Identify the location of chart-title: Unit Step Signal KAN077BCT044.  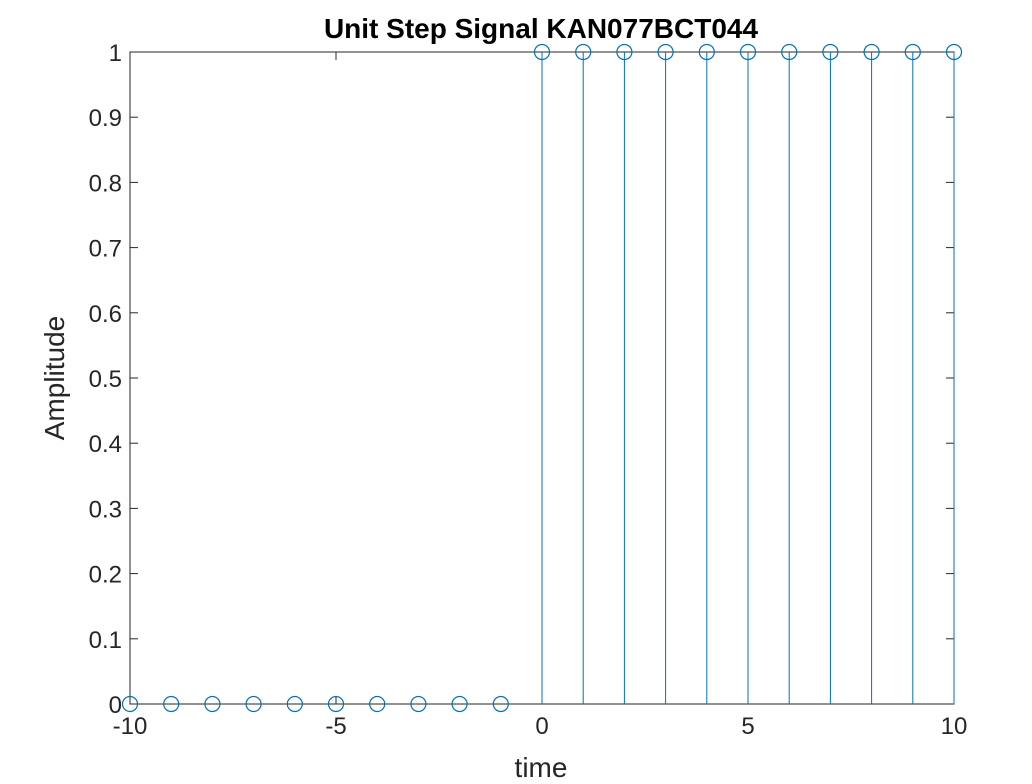
(541, 28).